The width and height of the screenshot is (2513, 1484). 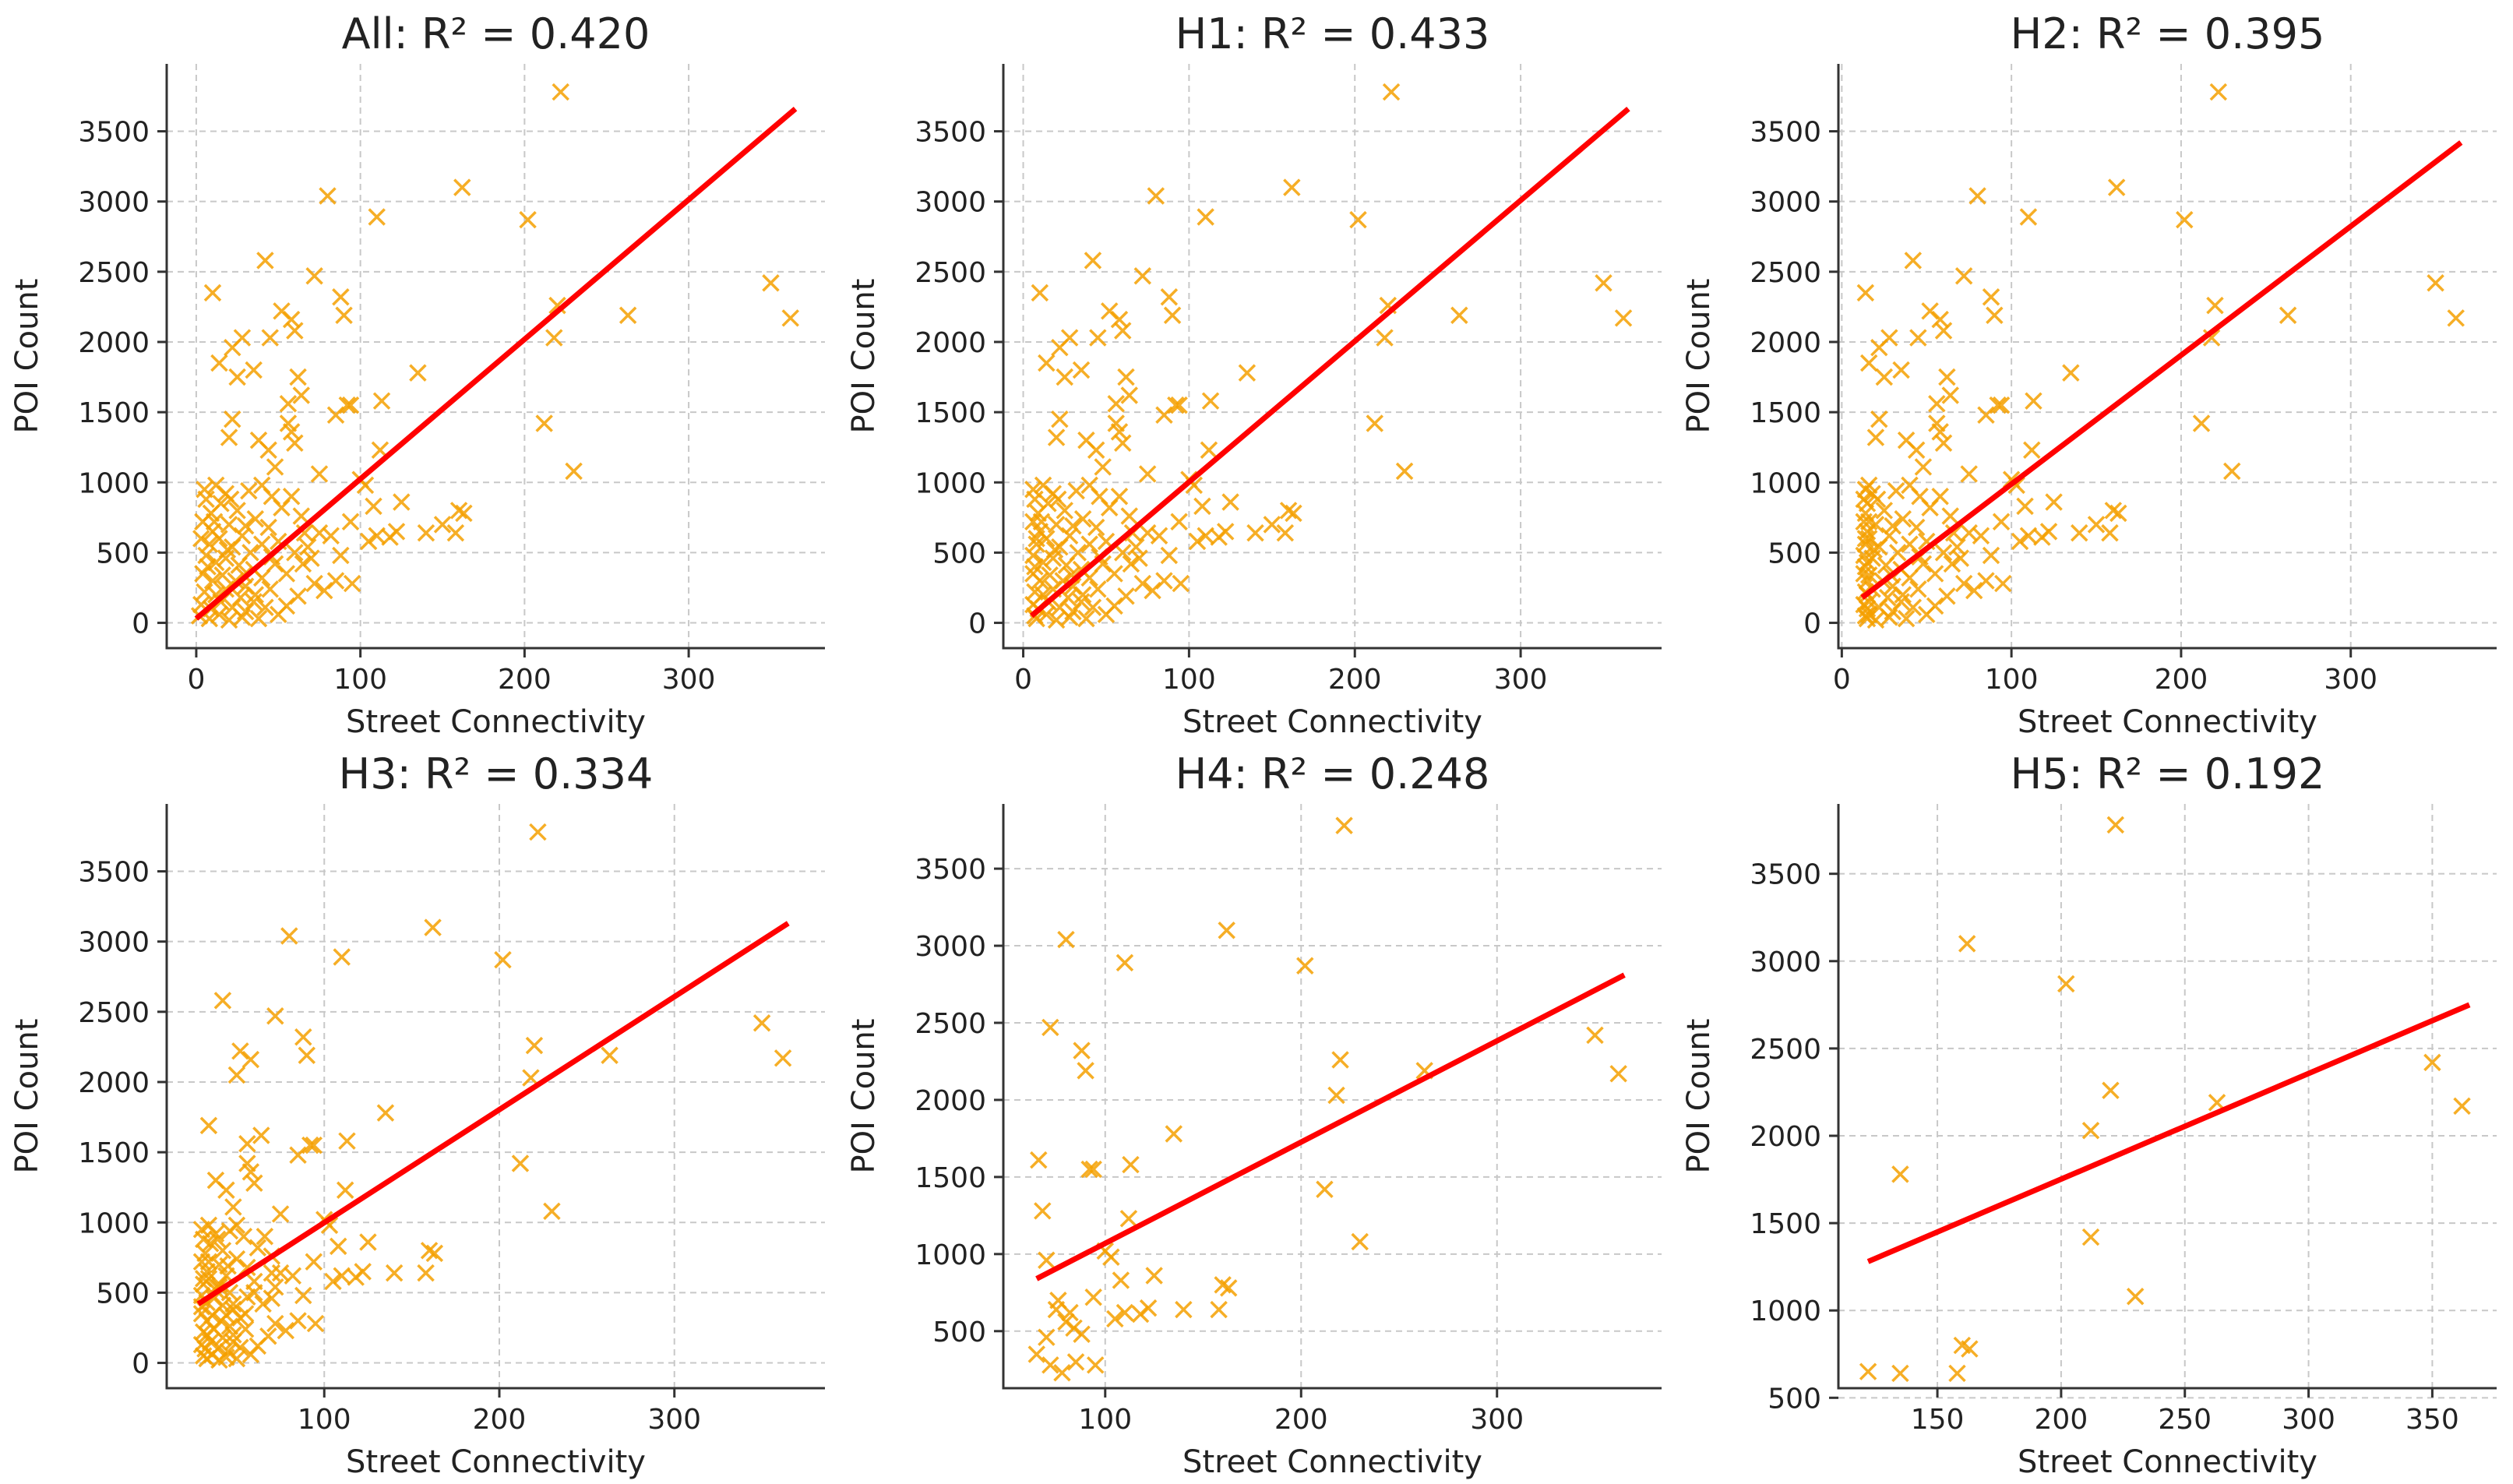 What do you see at coordinates (1842, 680) in the screenshot?
I see `x-tick-label: 0` at bounding box center [1842, 680].